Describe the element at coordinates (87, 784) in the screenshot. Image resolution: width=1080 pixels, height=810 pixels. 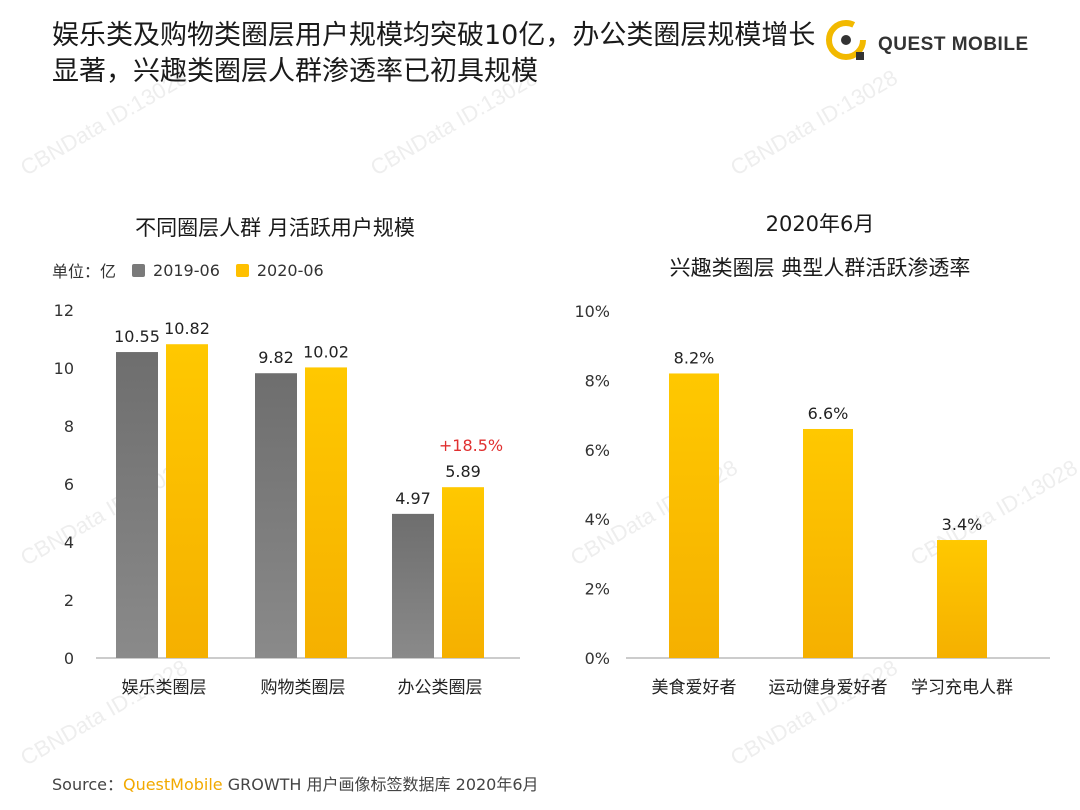
I see `source-prefix: Source：` at that location.